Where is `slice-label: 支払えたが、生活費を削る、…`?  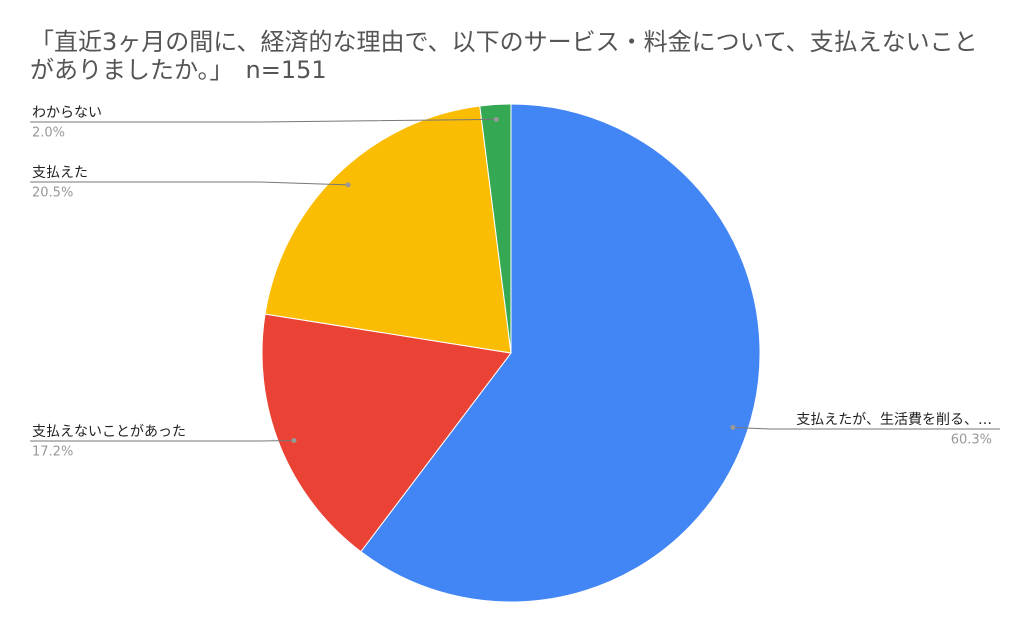 slice-label: 支払えたが、生活費を削る、… is located at coordinates (894, 420).